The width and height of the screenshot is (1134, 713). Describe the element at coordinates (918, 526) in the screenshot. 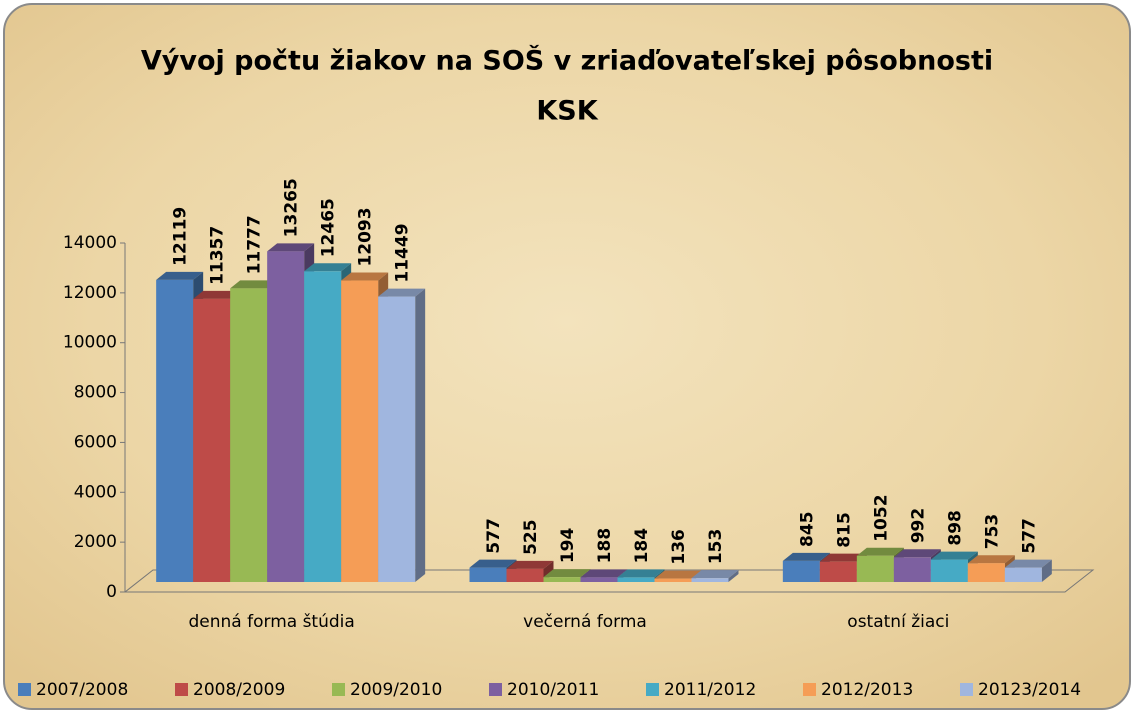

I see `data-label: 992` at that location.